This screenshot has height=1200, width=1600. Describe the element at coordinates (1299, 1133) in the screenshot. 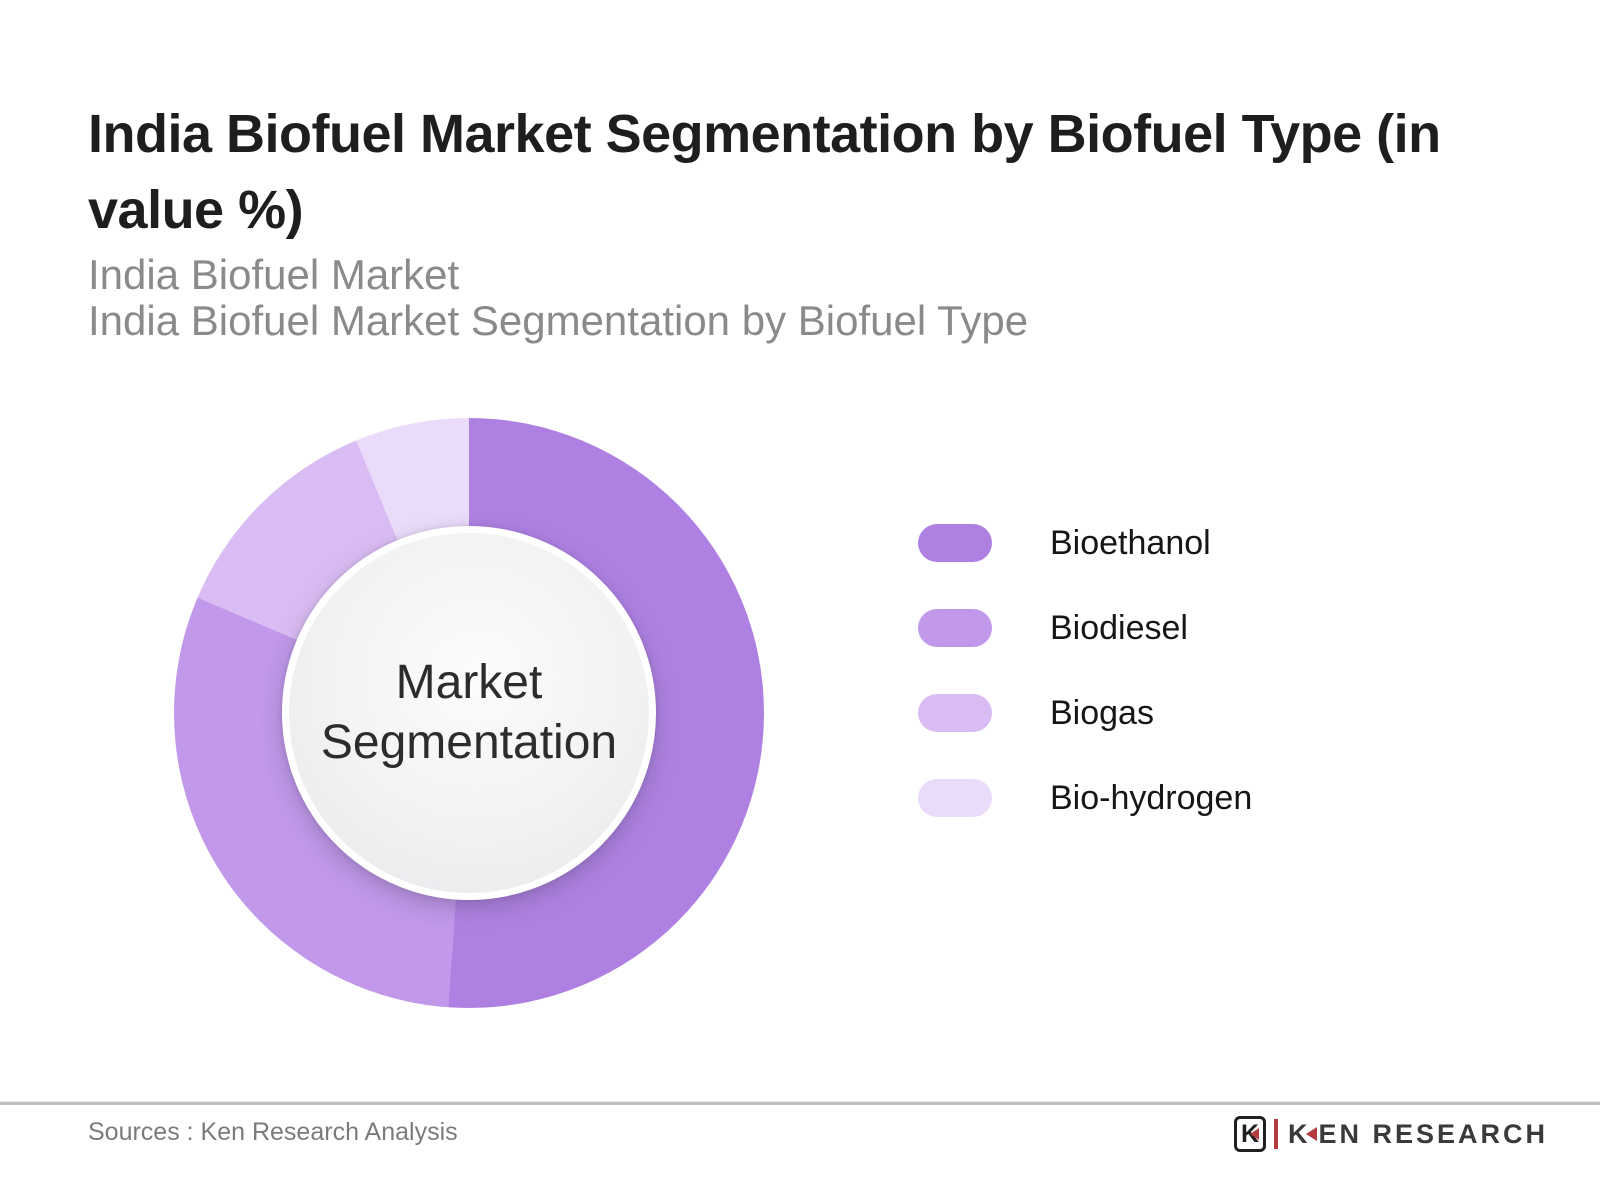

I see `logo-brand-k: K` at that location.